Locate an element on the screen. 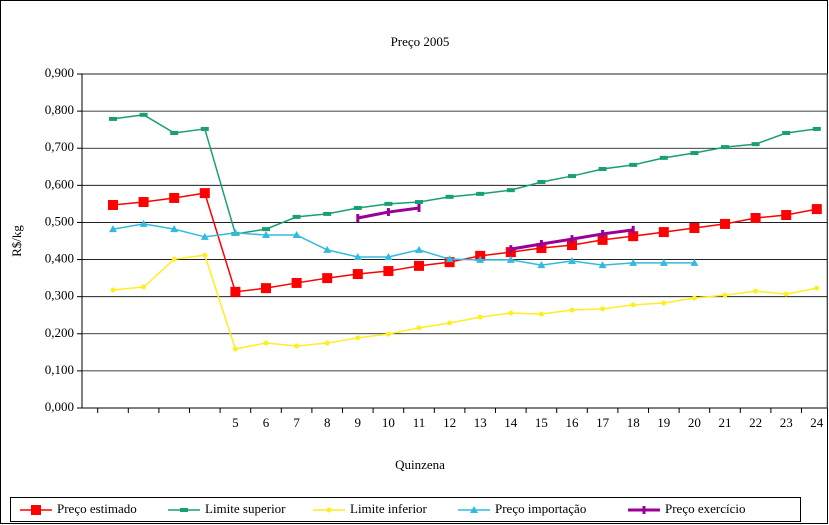 This screenshot has height=525, width=829. x-tick-label: 12 is located at coordinates (449, 422).